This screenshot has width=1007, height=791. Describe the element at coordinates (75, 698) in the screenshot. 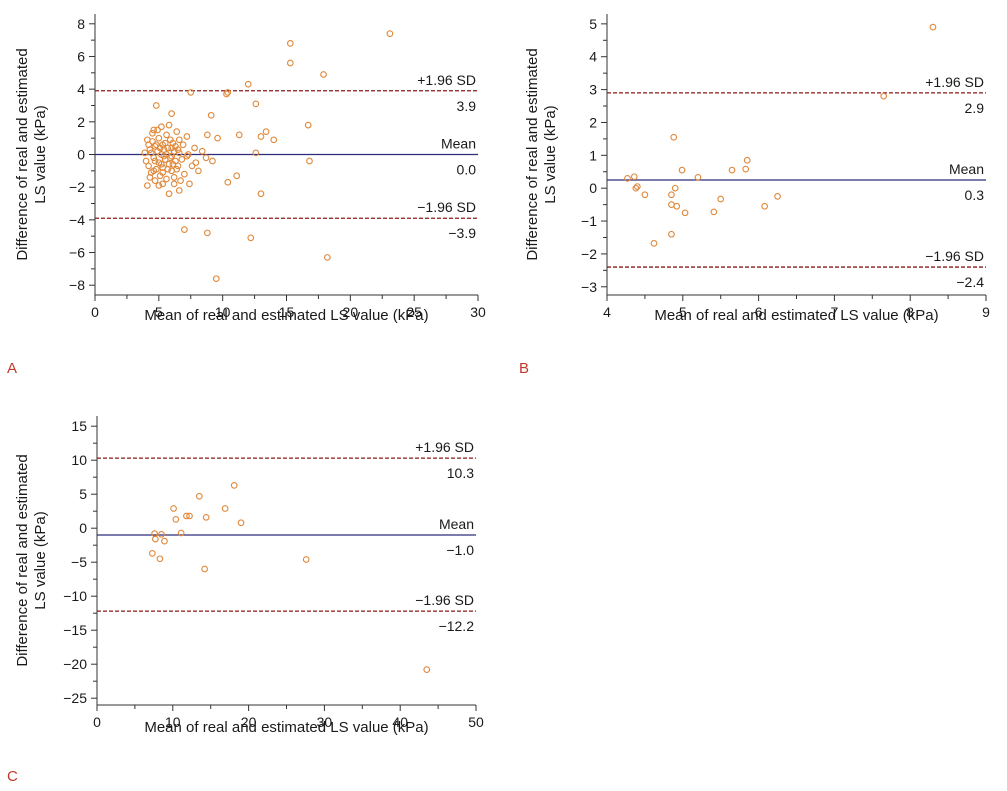

I see `y-tick-label: −25` at that location.